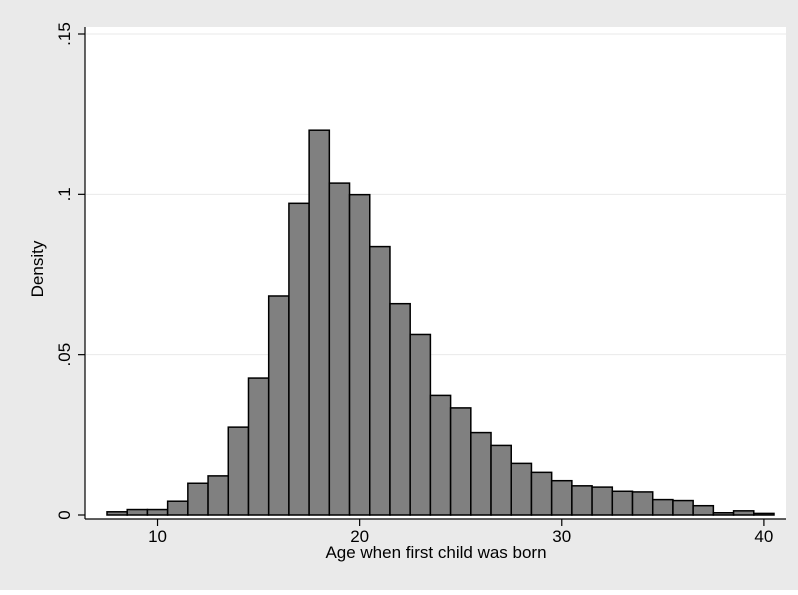 This screenshot has width=798, height=595. I want to click on x-axis-ticks: 10 20 30 40, so click(460, 532).